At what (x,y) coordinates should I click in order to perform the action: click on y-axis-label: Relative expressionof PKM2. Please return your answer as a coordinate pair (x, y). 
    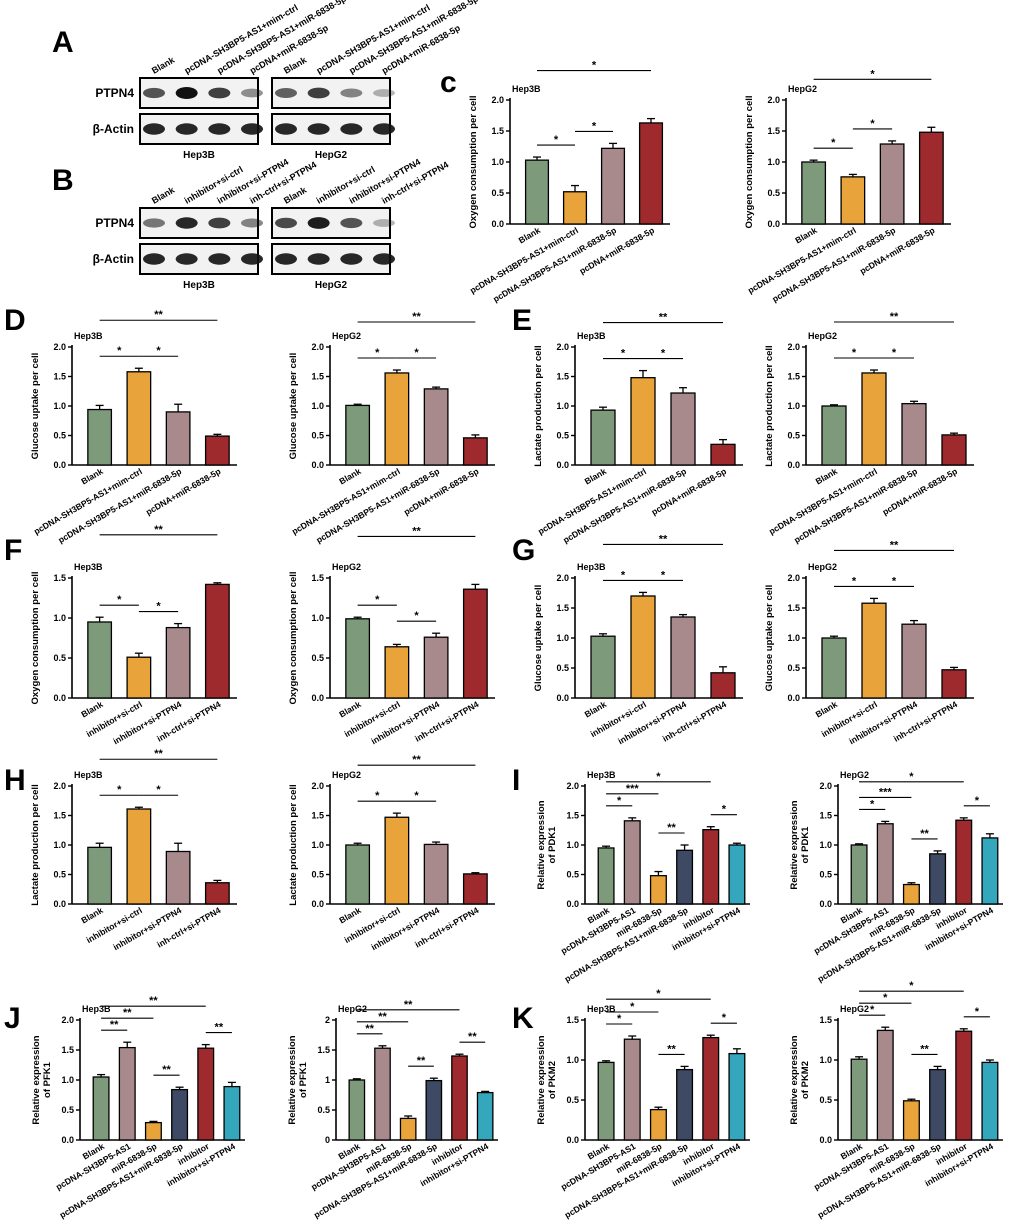
    Looking at the image, I should click on (800, 1079).